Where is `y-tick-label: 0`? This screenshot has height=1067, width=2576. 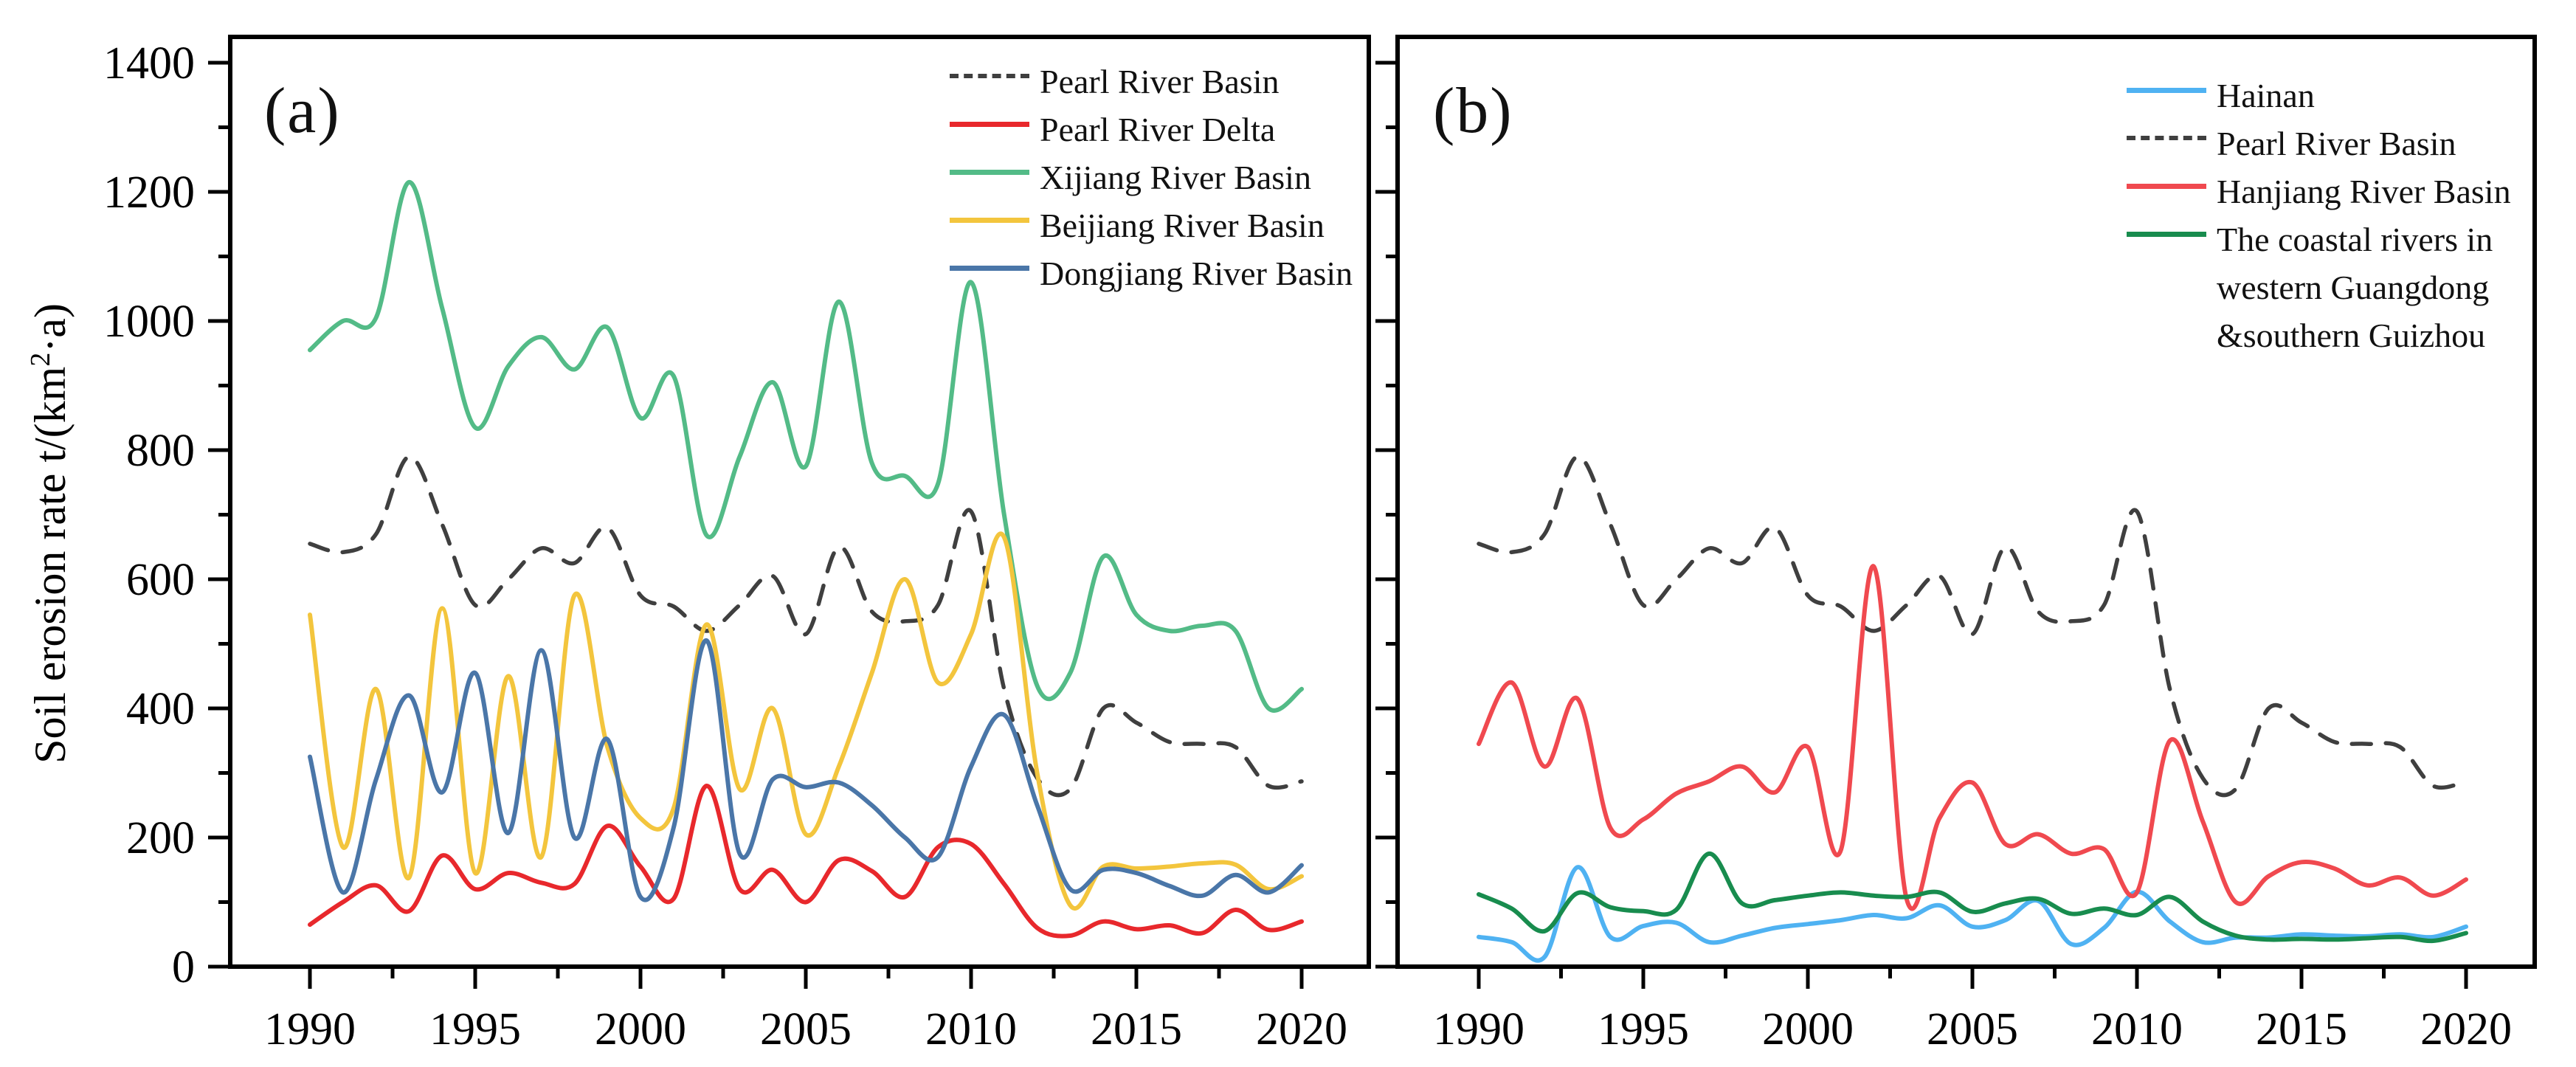
y-tick-label: 0 is located at coordinates (183, 967).